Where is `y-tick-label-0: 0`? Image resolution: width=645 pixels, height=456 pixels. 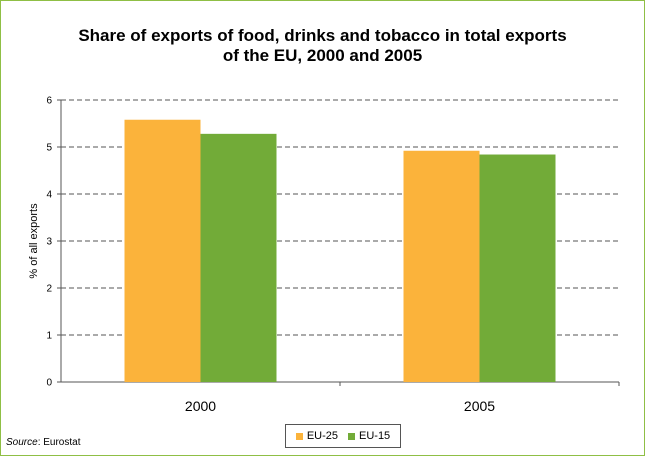 y-tick-label-0: 0 is located at coordinates (49, 383).